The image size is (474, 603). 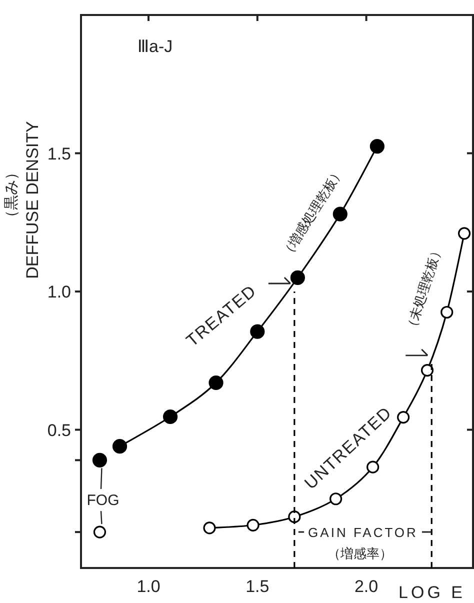 I want to click on annotation: （未処理乾板）, so click(x=423, y=288).